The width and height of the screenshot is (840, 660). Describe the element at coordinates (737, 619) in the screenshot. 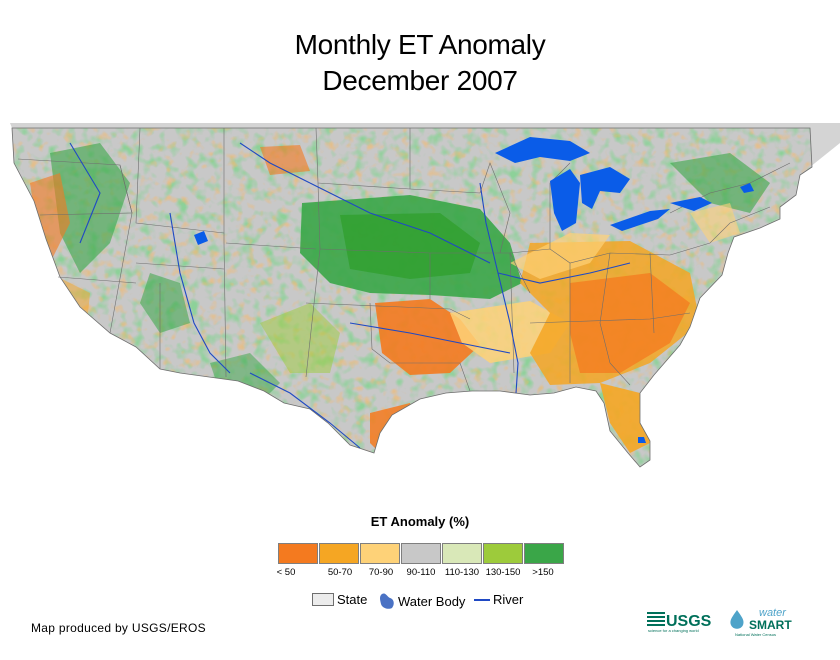

I see `water-drop-icon` at that location.